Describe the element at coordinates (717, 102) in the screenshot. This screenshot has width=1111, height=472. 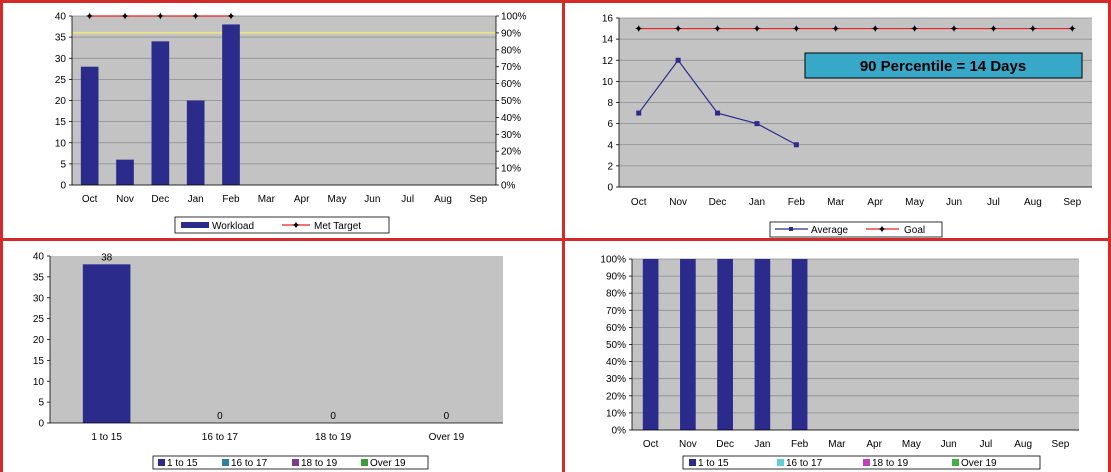
I see `average-line` at that location.